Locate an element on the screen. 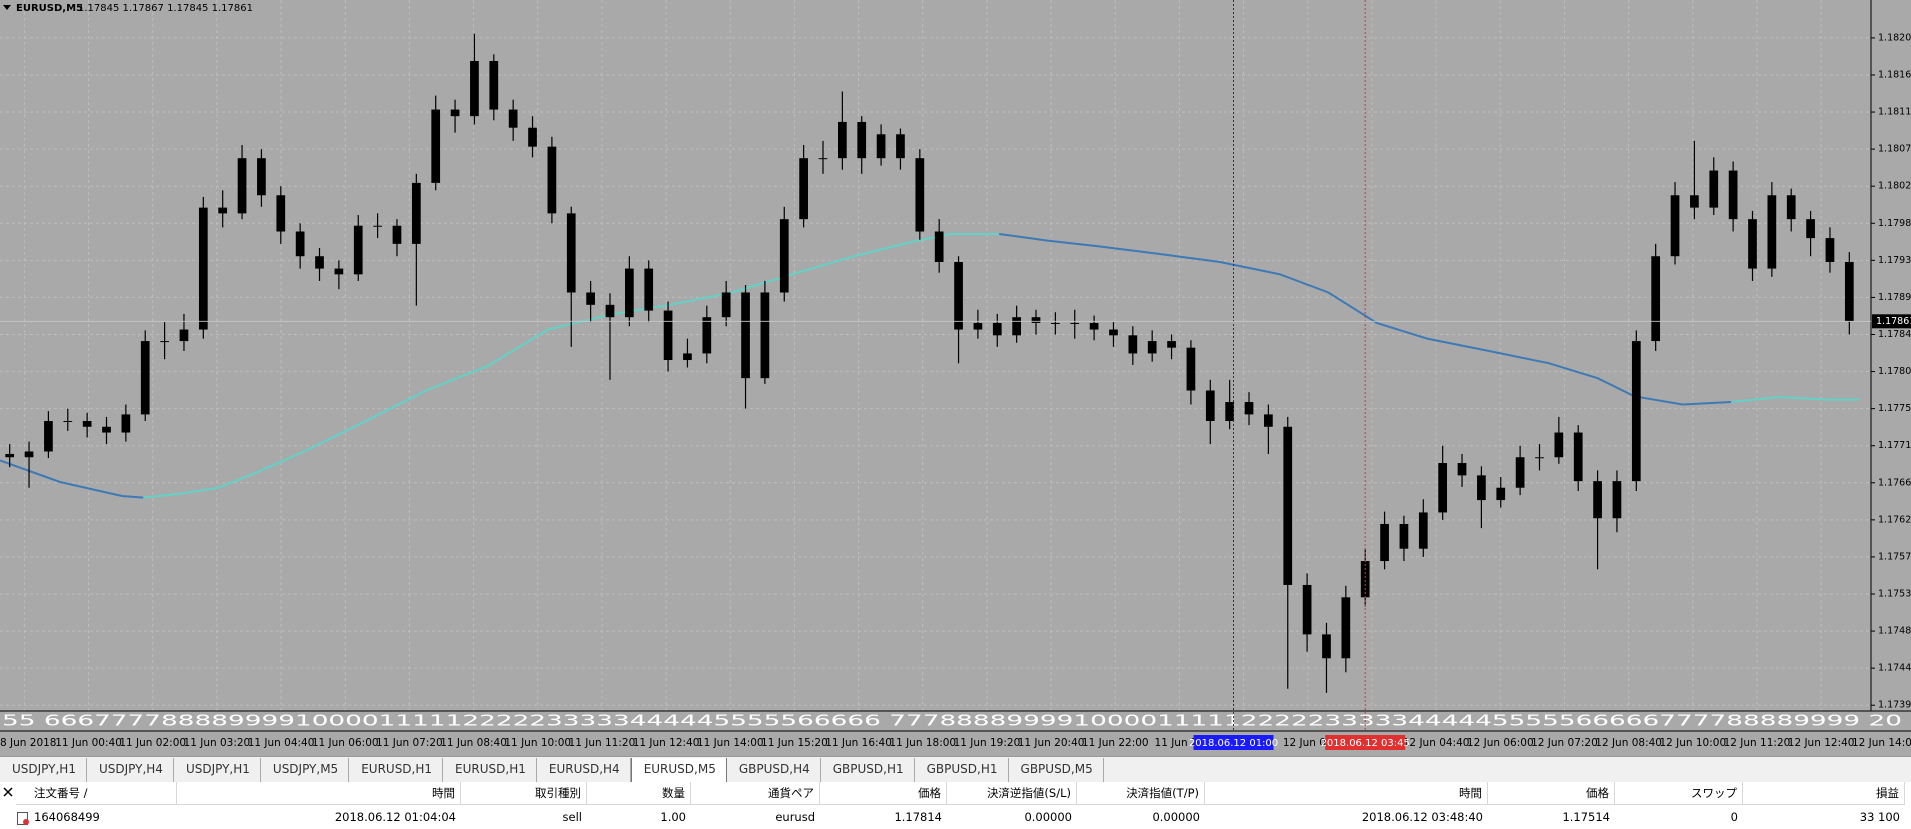  table-cell: 2018.06.12 03:48:40 is located at coordinates (1422, 817).